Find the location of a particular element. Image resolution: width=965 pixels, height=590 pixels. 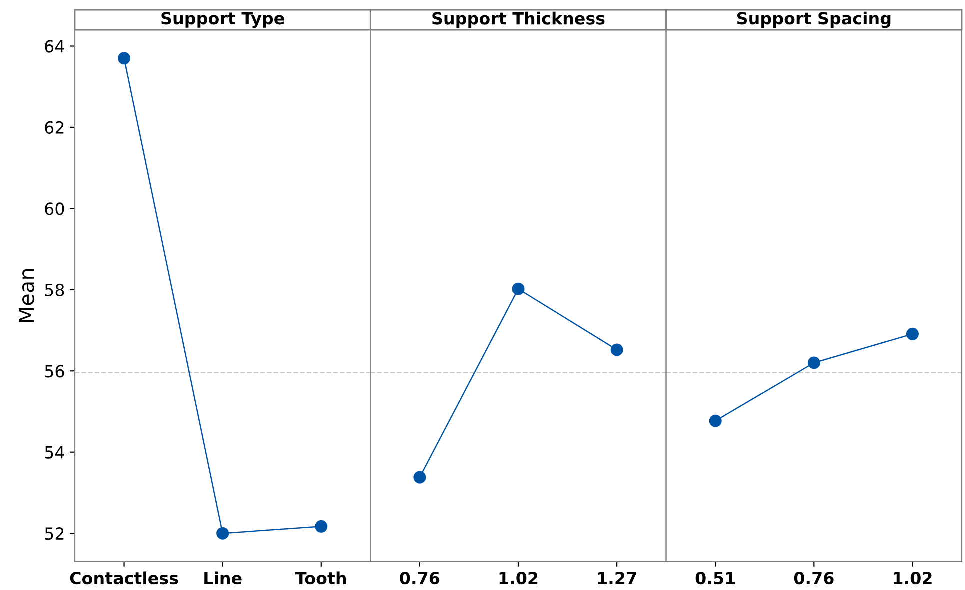

chart-title: Support Type is located at coordinates (223, 20).